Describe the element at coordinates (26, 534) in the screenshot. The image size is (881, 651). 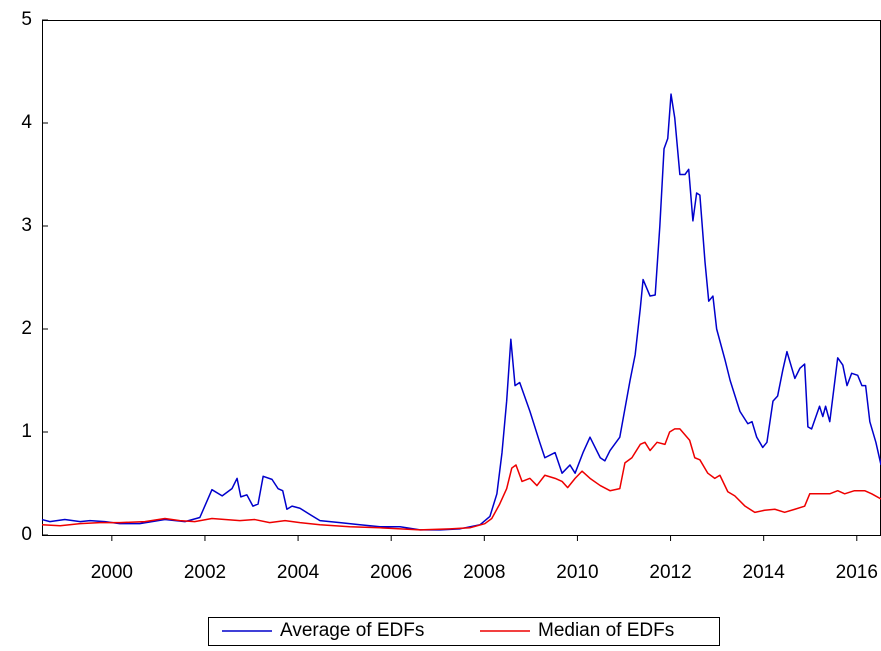
I see `y-tick-label: 0` at that location.